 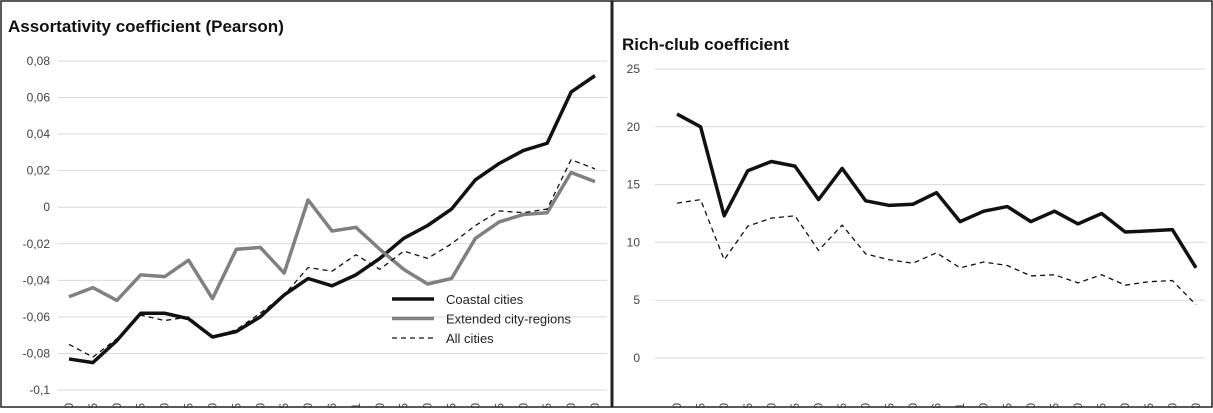 I want to click on y-tick-label: 5, so click(x=636, y=300).